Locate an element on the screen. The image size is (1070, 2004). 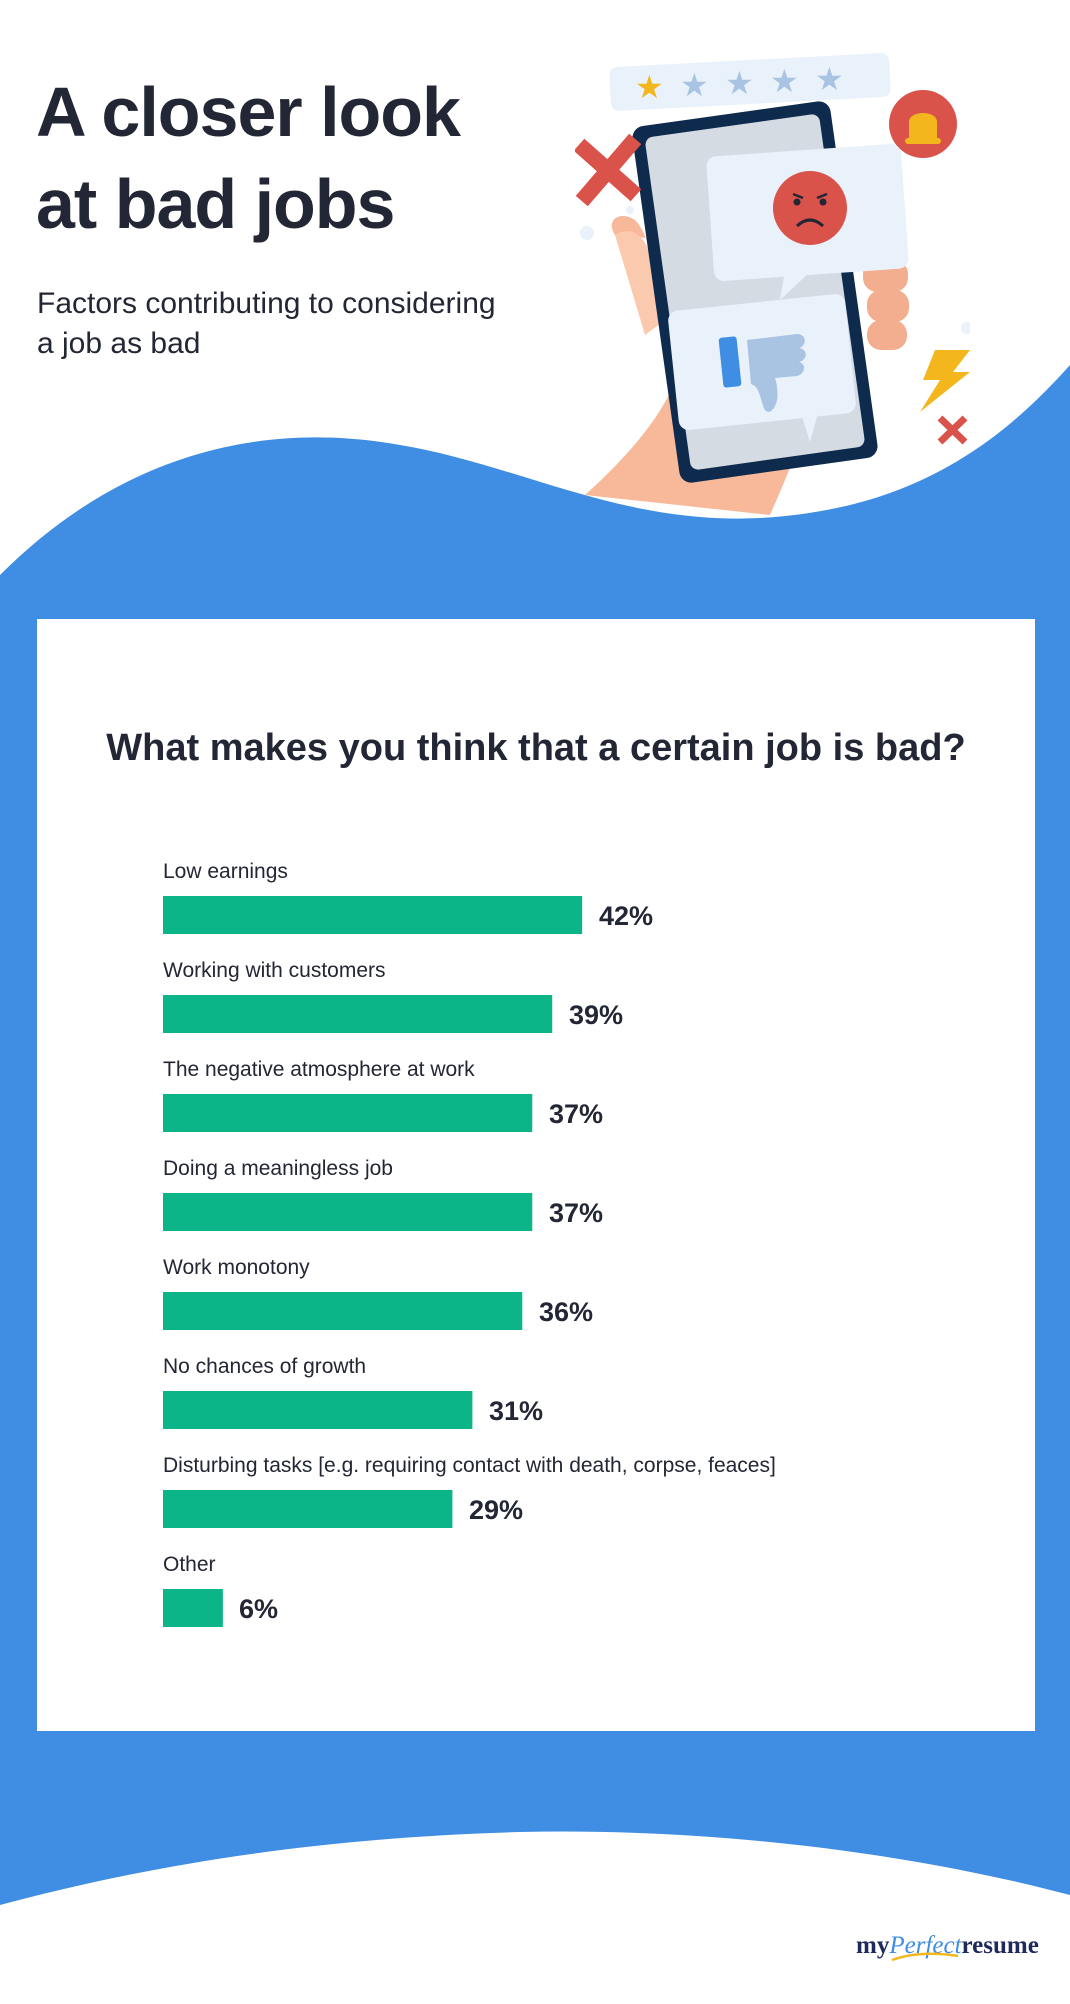
title-line-1: A closer look is located at coordinates (248, 112).